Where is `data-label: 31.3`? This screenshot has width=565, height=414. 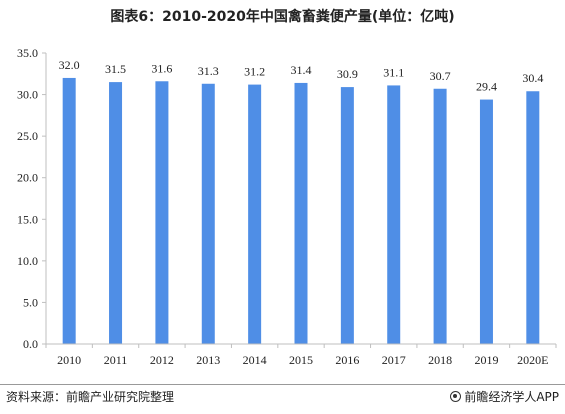
data-label: 31.3 is located at coordinates (208, 71).